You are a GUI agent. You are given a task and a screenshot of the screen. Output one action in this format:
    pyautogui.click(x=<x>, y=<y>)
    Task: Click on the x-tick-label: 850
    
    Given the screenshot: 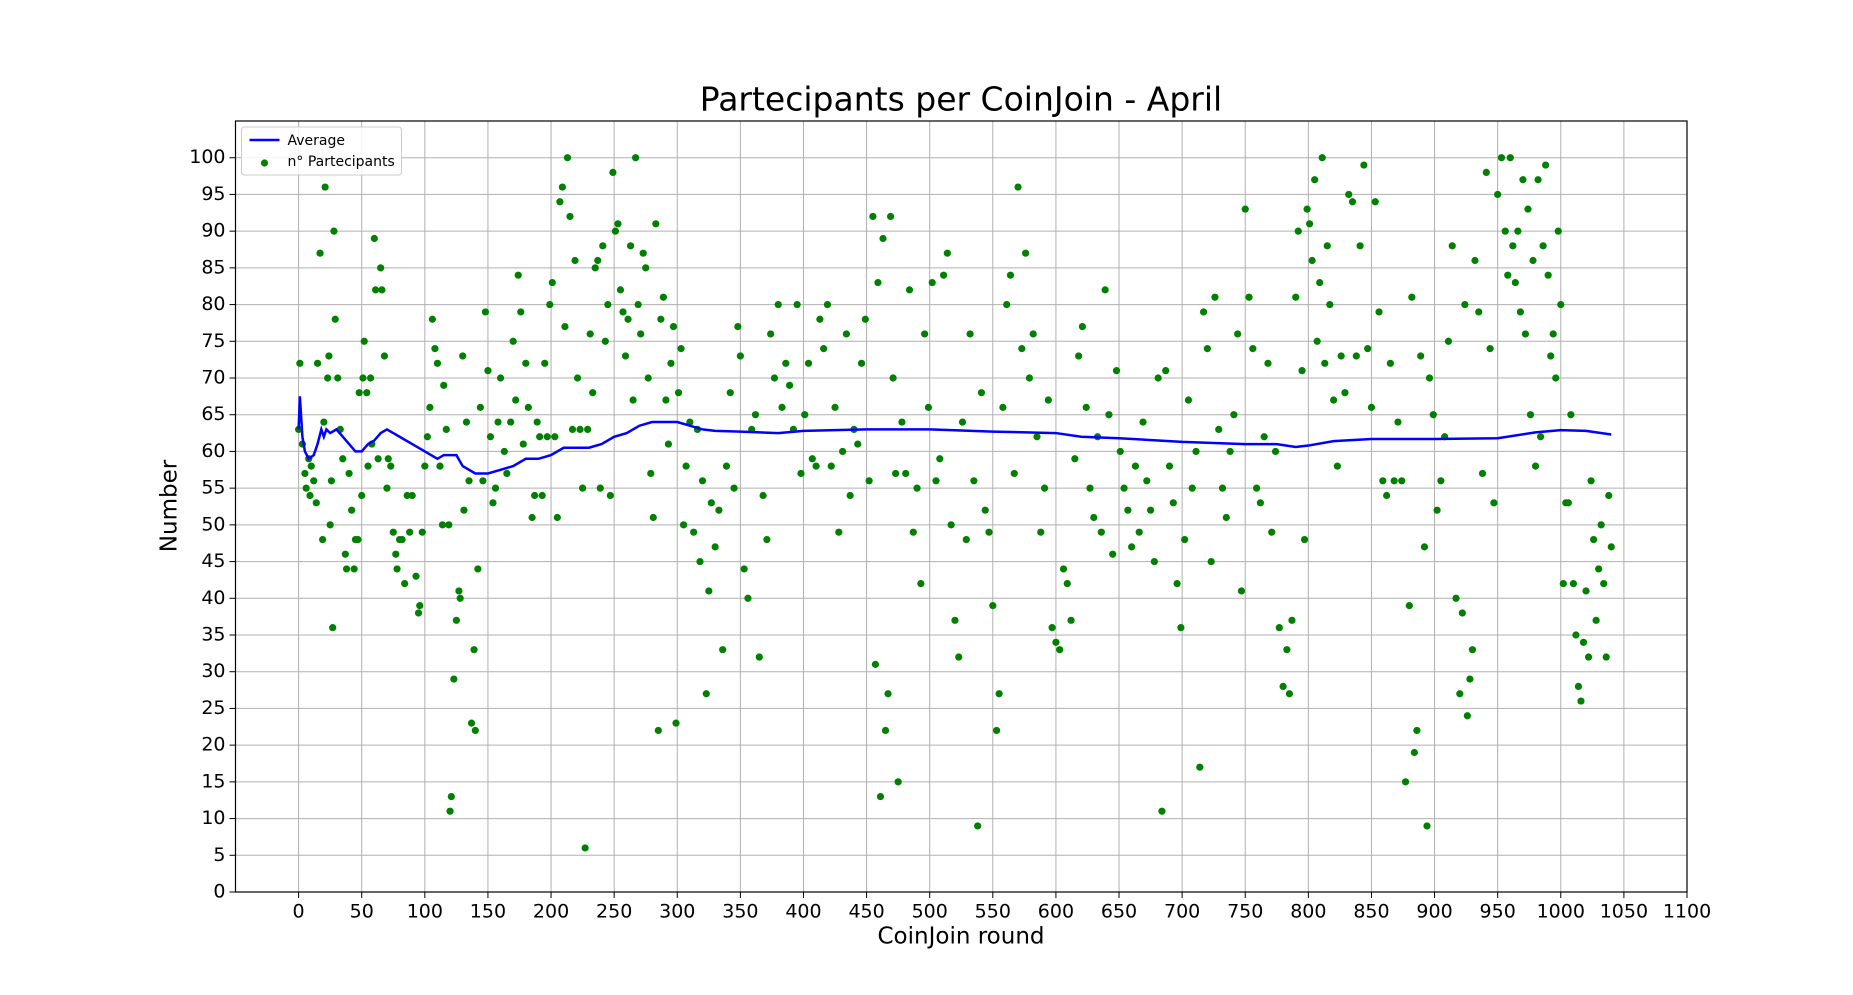 What is the action you would take?
    pyautogui.click(x=1371, y=912)
    